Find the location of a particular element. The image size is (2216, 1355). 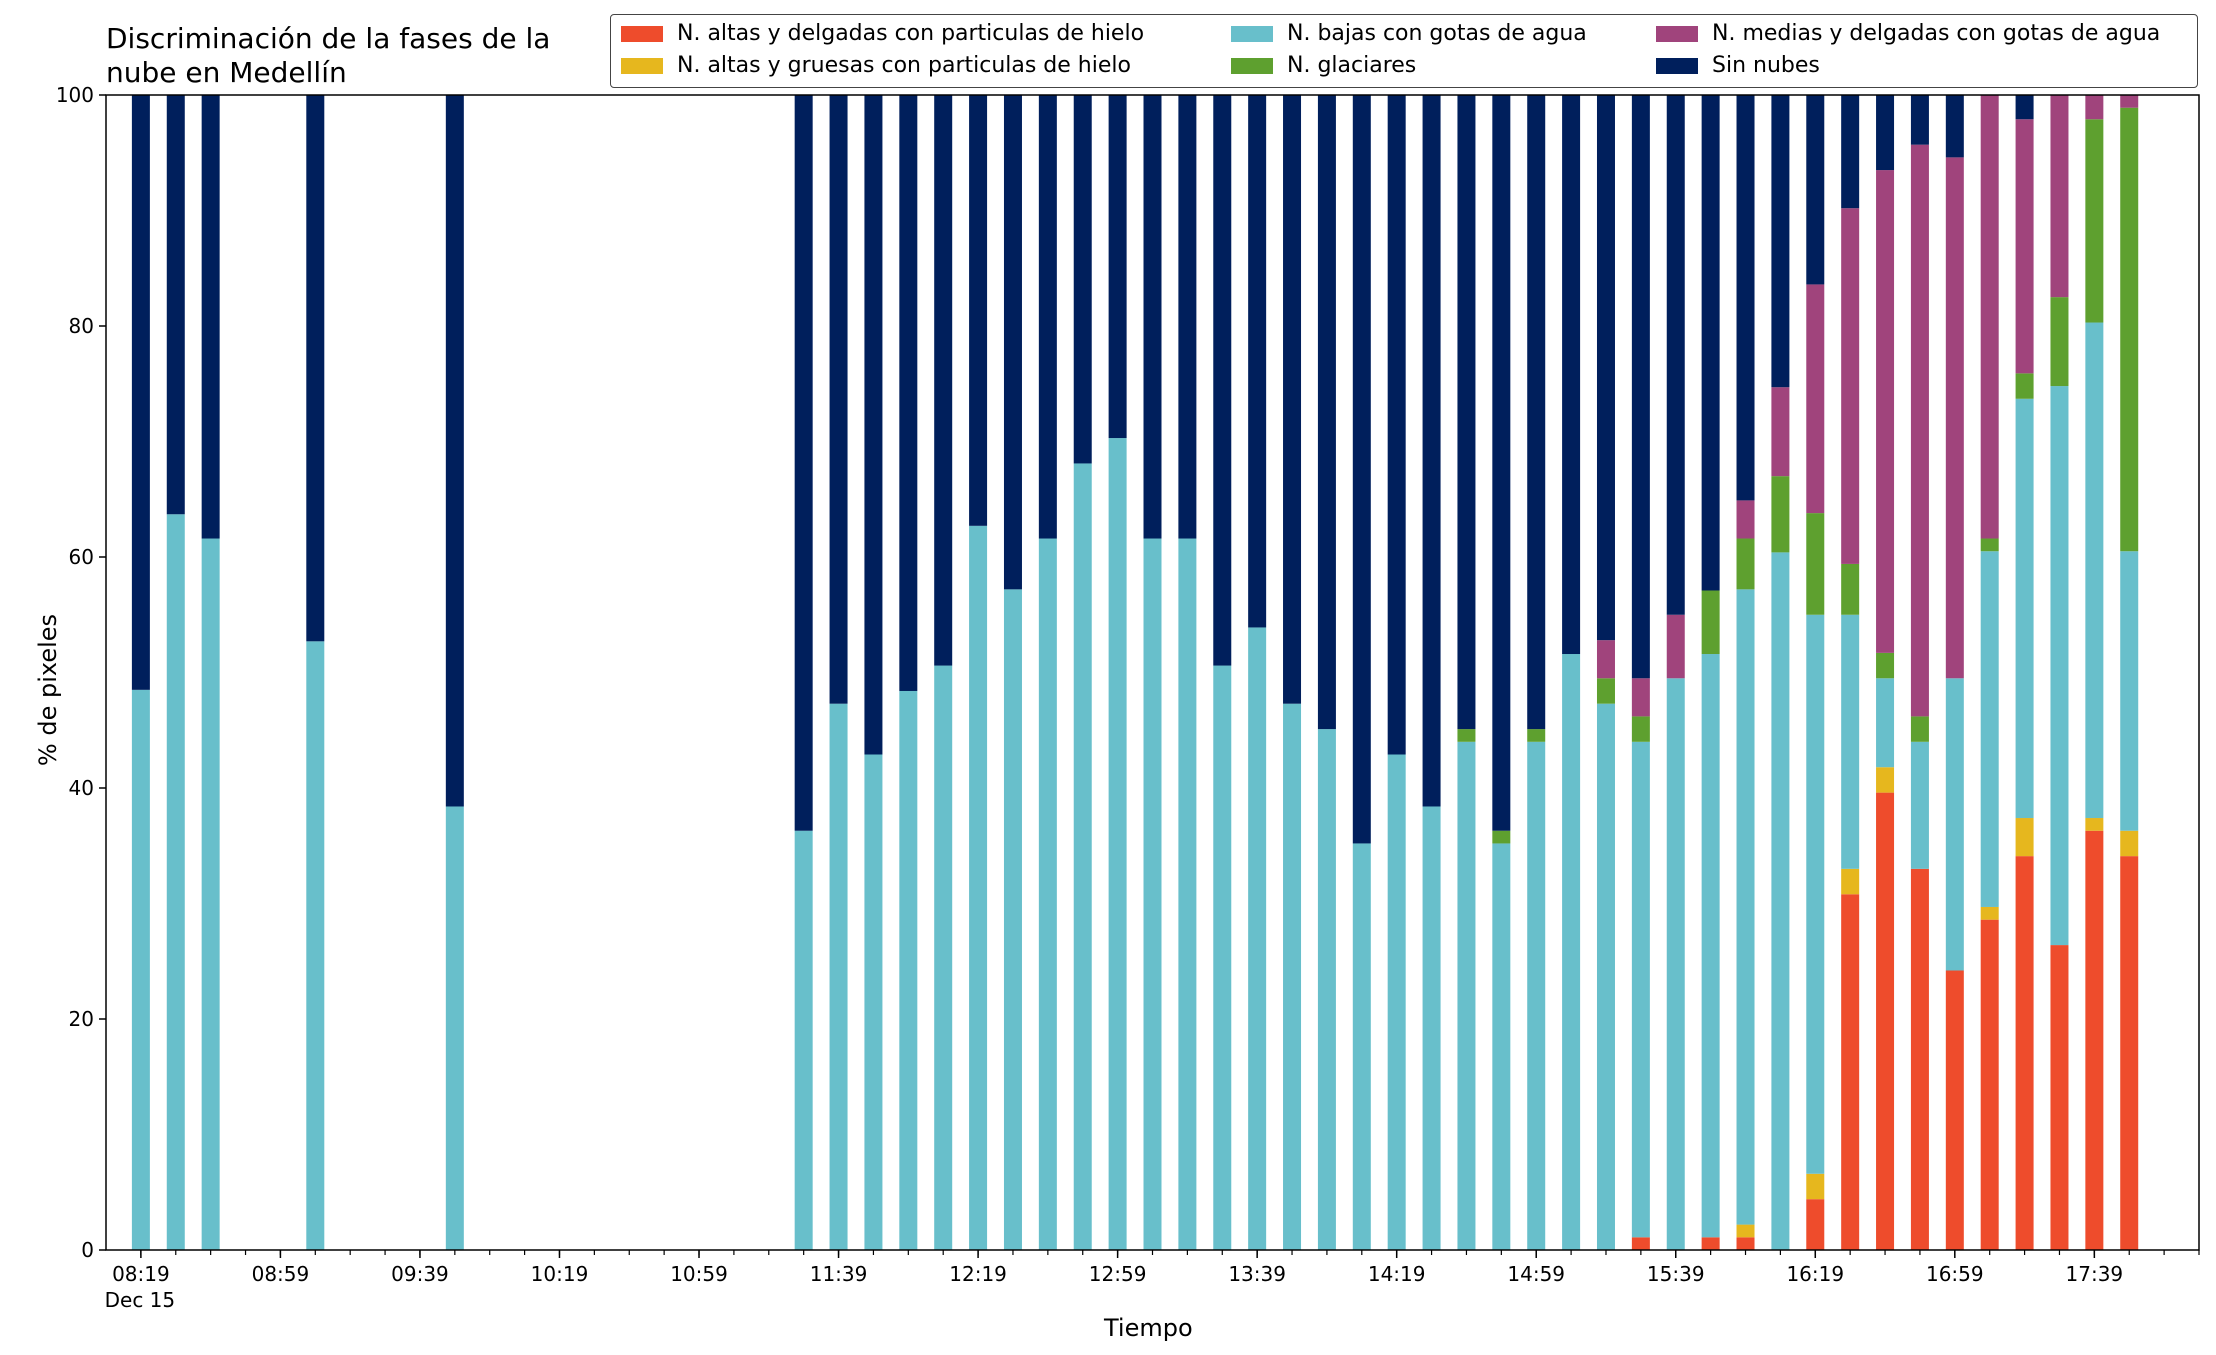

legend-item-sin-nubes: Sin nubes is located at coordinates (1738, 65).